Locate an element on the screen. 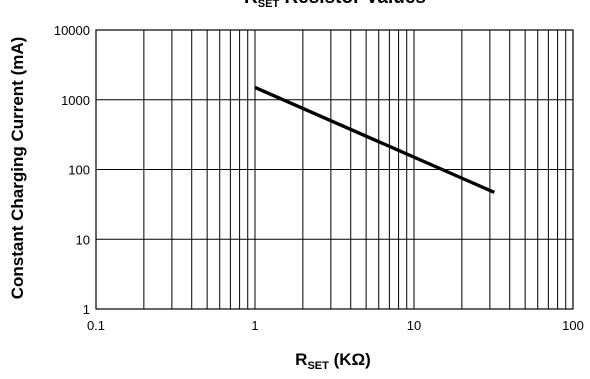  series-layer is located at coordinates (375, 139).